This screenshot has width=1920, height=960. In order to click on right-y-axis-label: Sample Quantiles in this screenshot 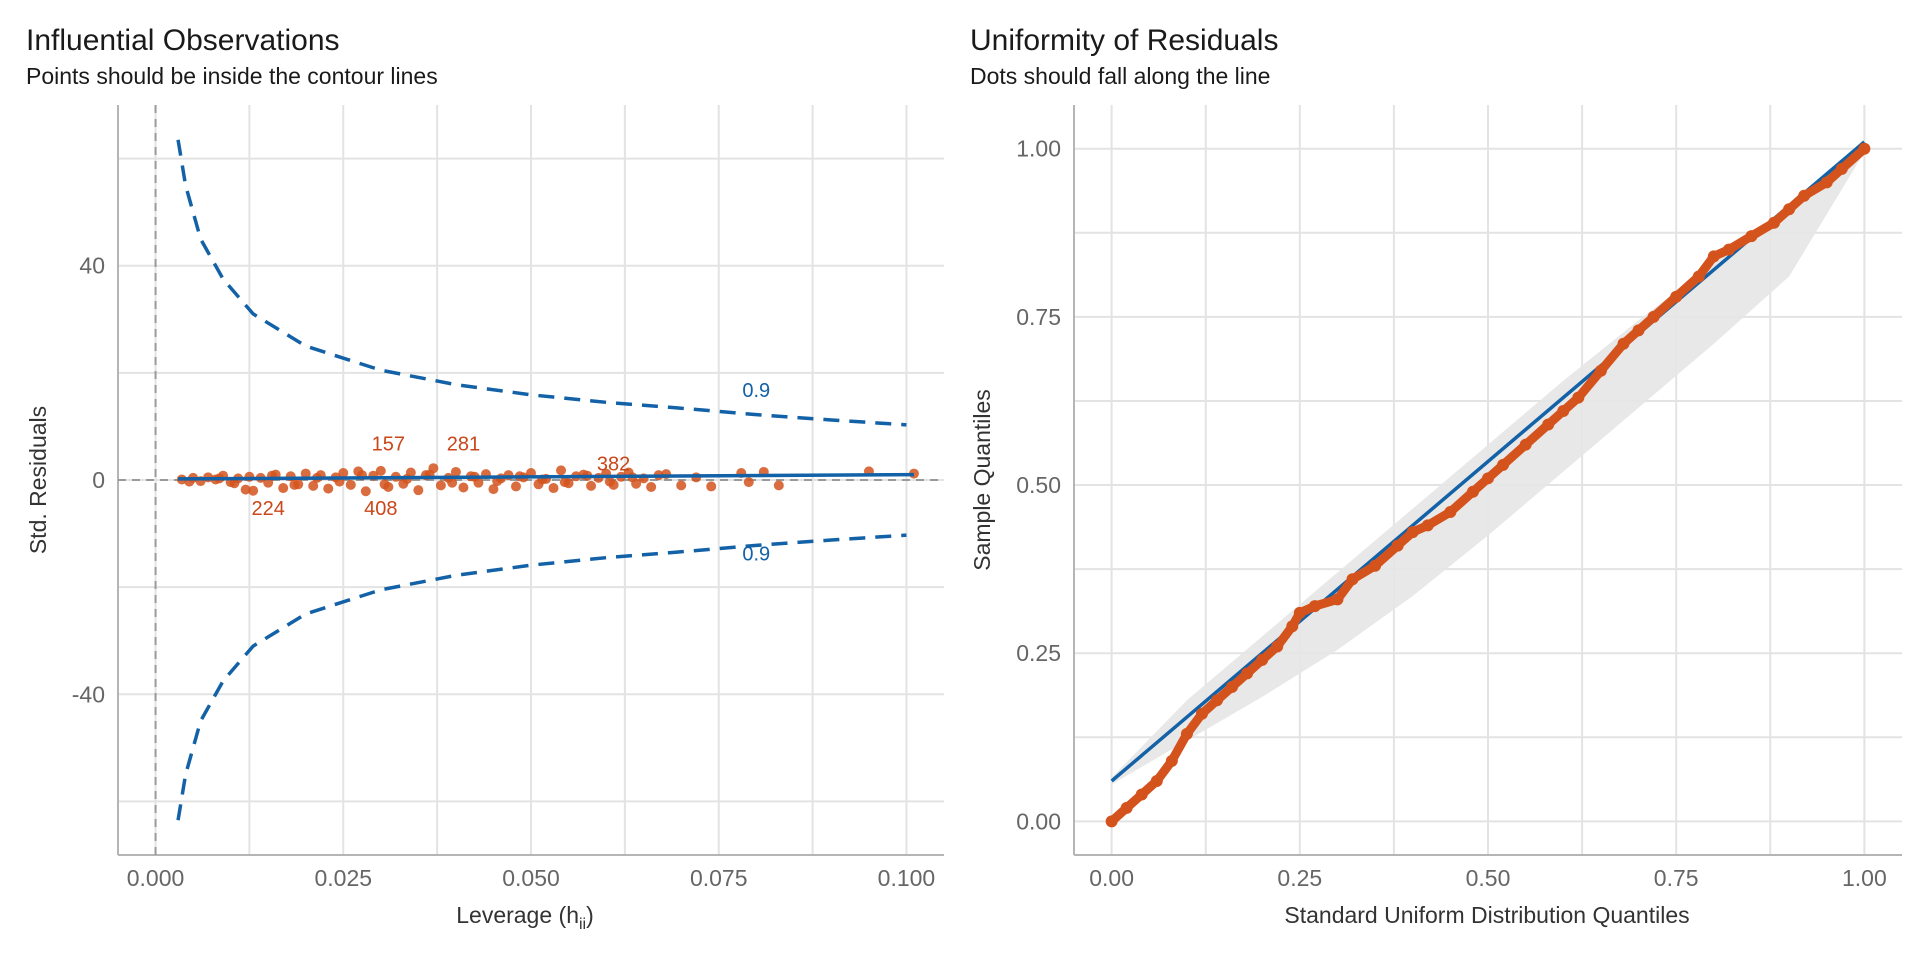, I will do `click(982, 480)`.